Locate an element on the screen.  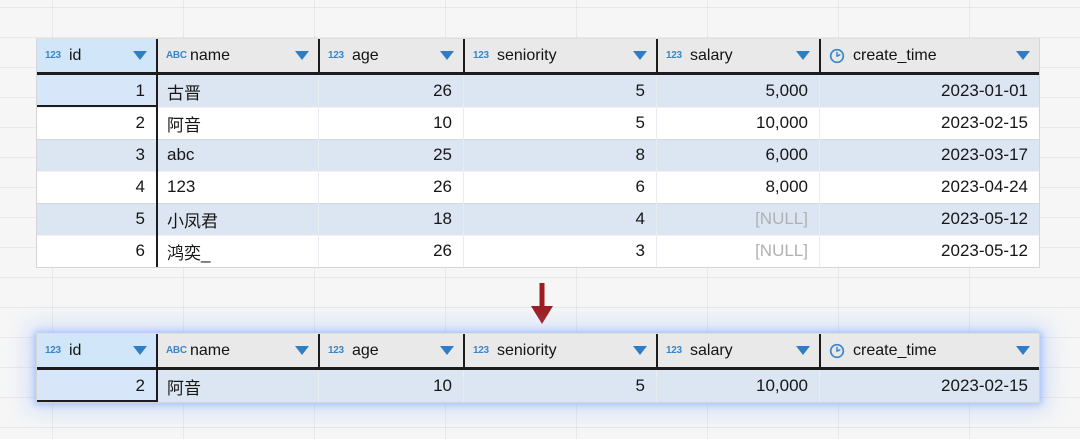
cell-create_time: 2023-01-01 is located at coordinates (929, 91).